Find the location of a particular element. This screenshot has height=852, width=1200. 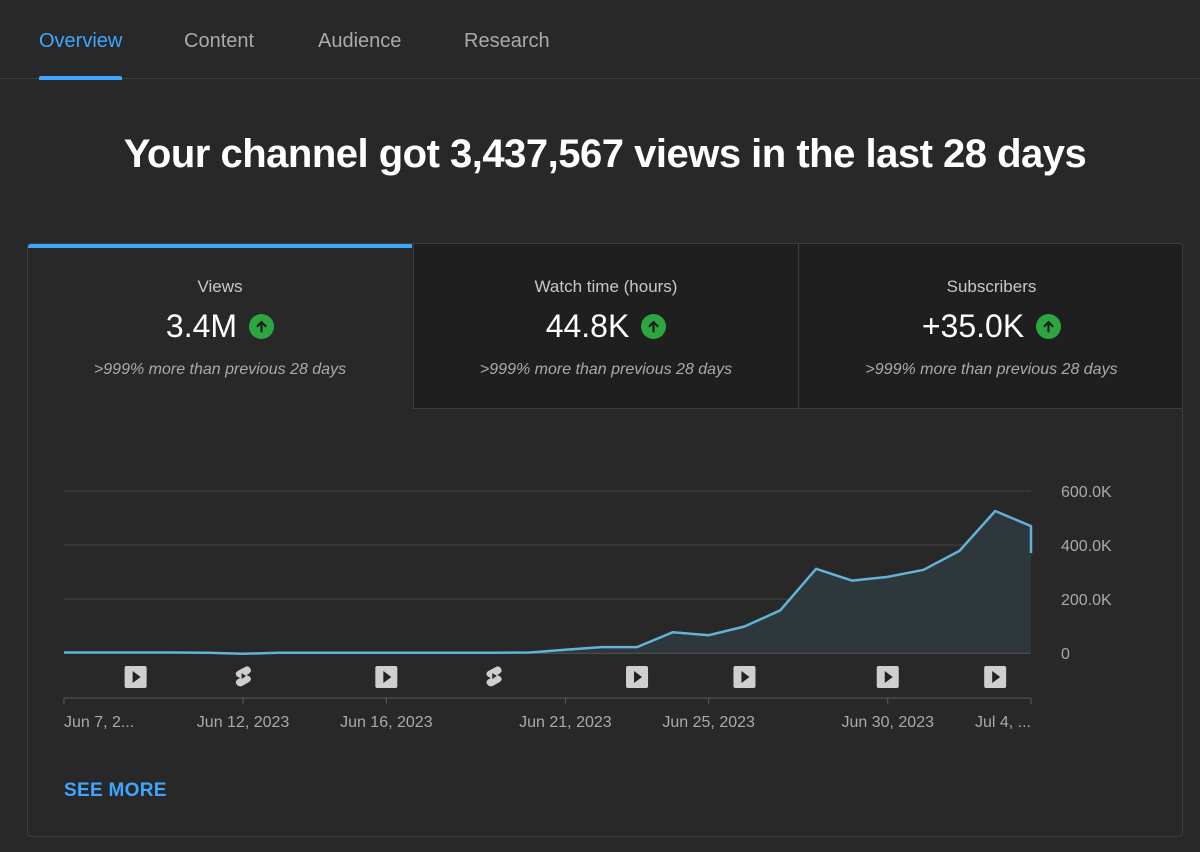

metric-value: +35.0K is located at coordinates (973, 326).